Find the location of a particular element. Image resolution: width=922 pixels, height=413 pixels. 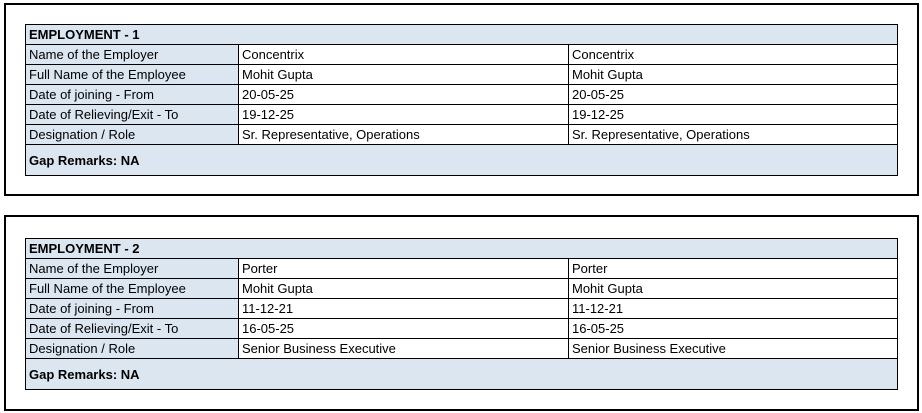

employment-title: EMPLOYMENT - 2 is located at coordinates (461, 248).